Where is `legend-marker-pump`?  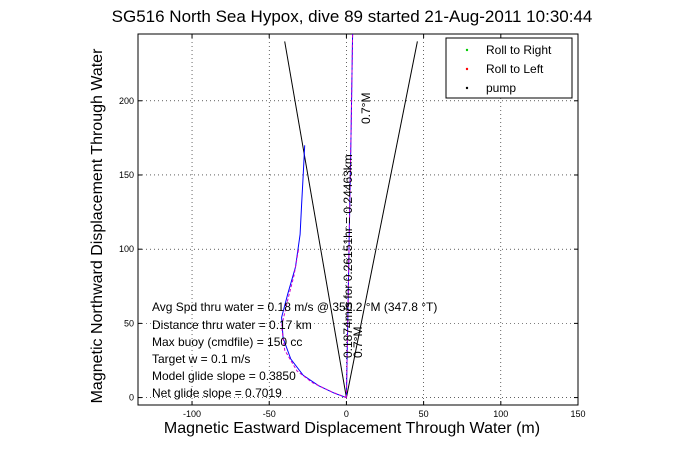
legend-marker-pump is located at coordinates (467, 88).